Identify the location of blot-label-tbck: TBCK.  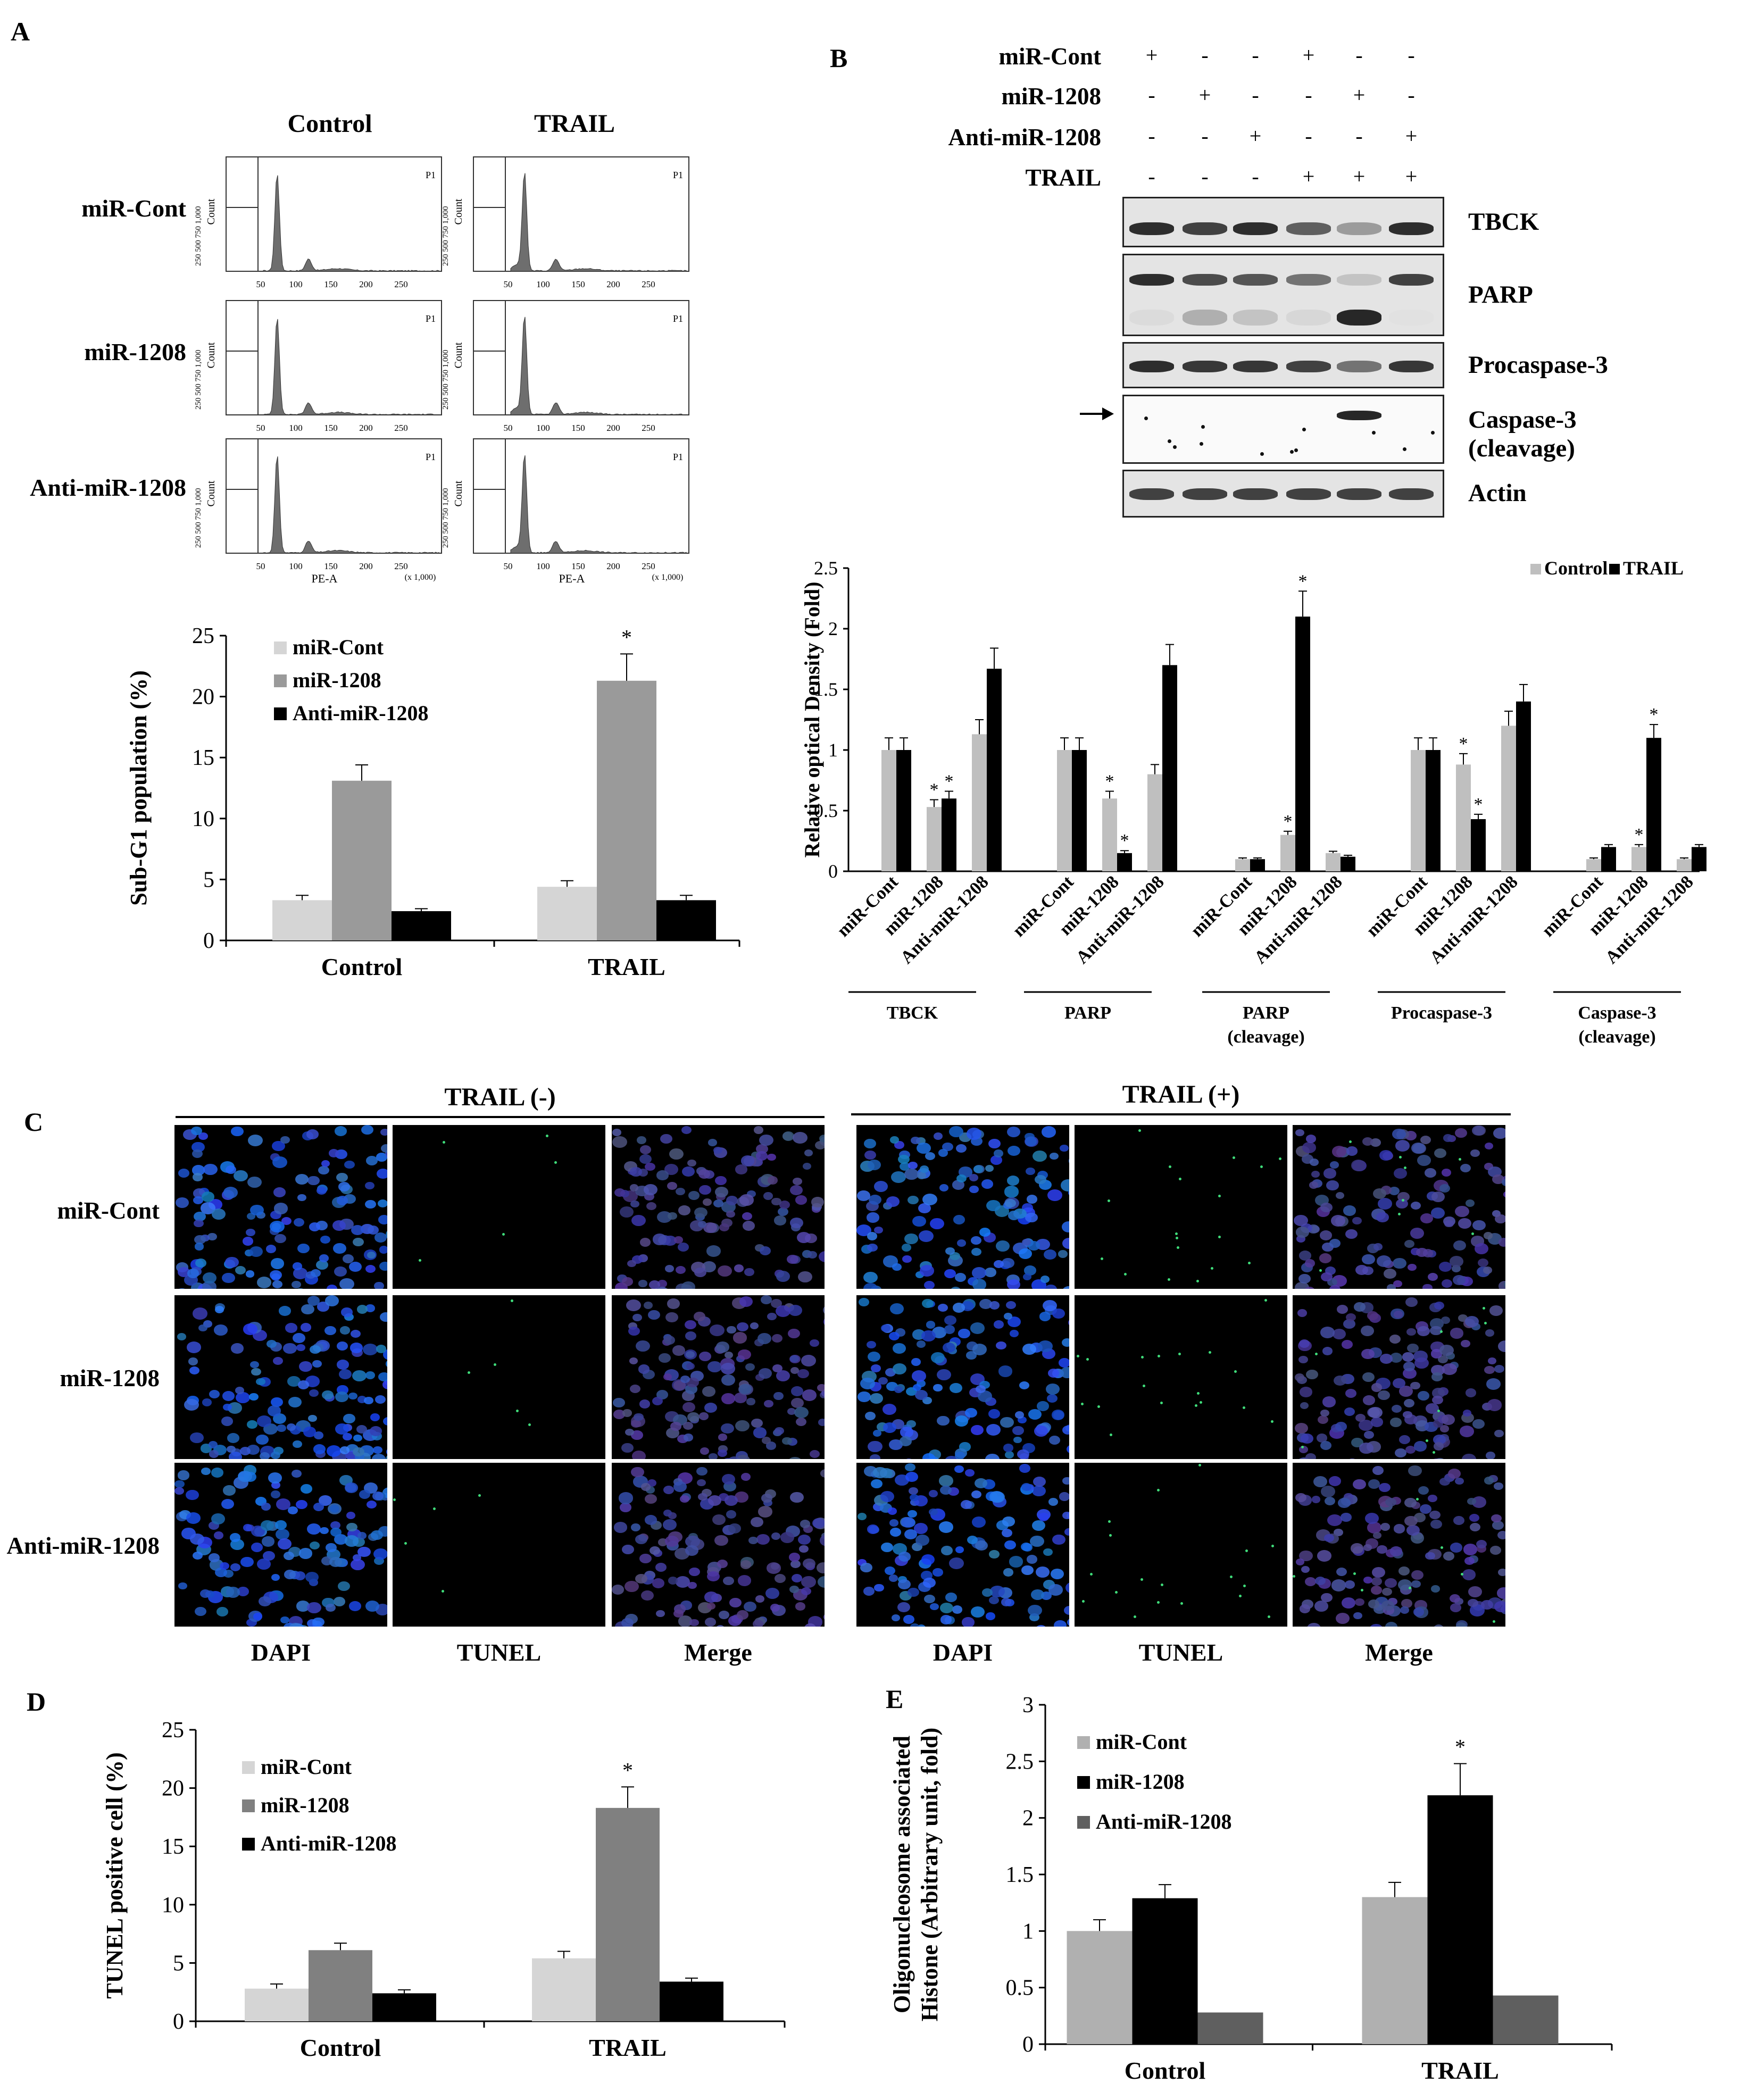
(1503, 221).